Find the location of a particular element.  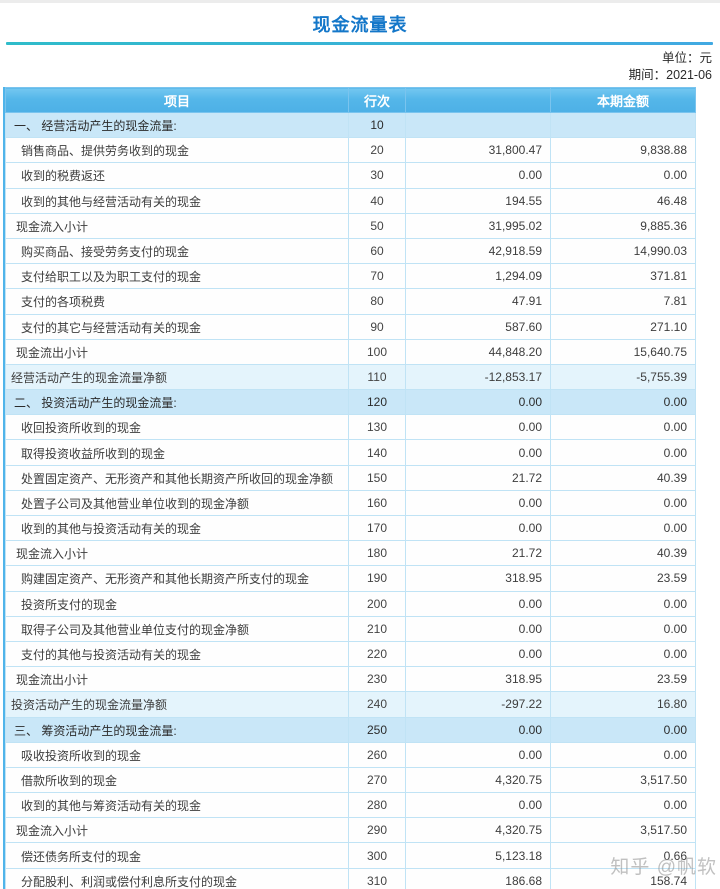

table-row: 收到的税费返还 30 0.00 0.00 is located at coordinates (350, 175).